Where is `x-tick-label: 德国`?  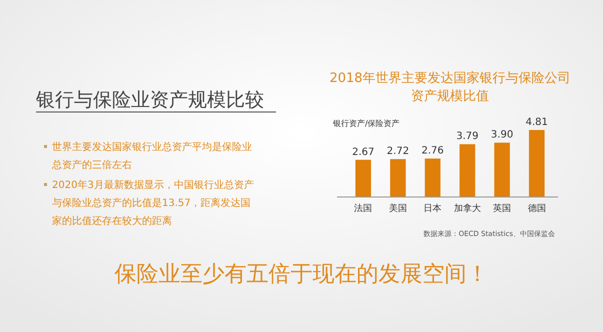
x-tick-label: 德国 is located at coordinates (537, 208).